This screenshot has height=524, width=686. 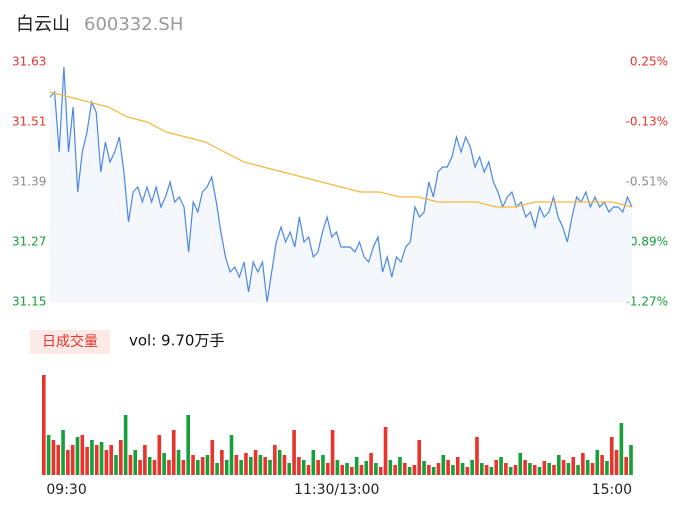 What do you see at coordinates (29, 62) in the screenshot?
I see `y-tick-label: 31.63` at bounding box center [29, 62].